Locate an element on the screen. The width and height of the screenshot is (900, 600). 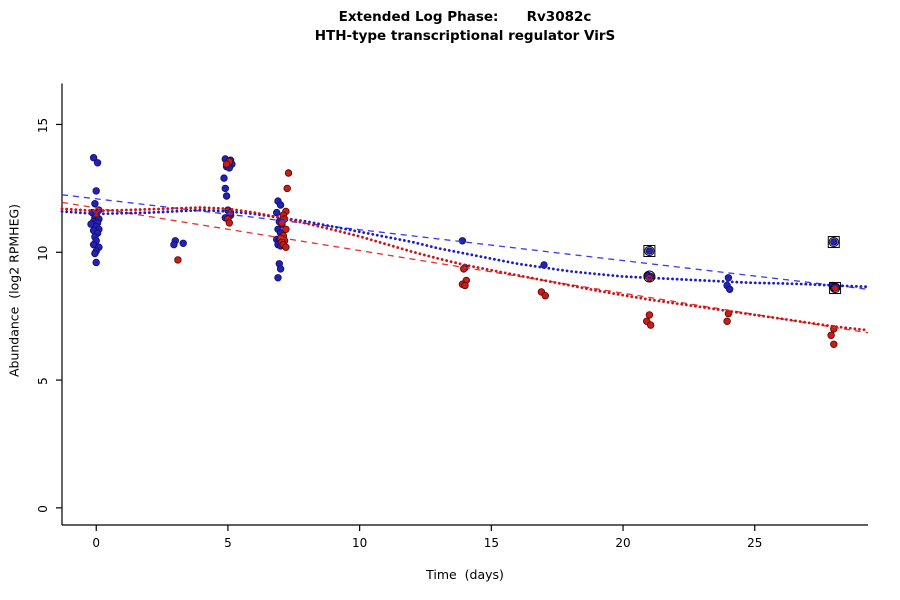
x-tick-label: 25 is located at coordinates (754, 543).